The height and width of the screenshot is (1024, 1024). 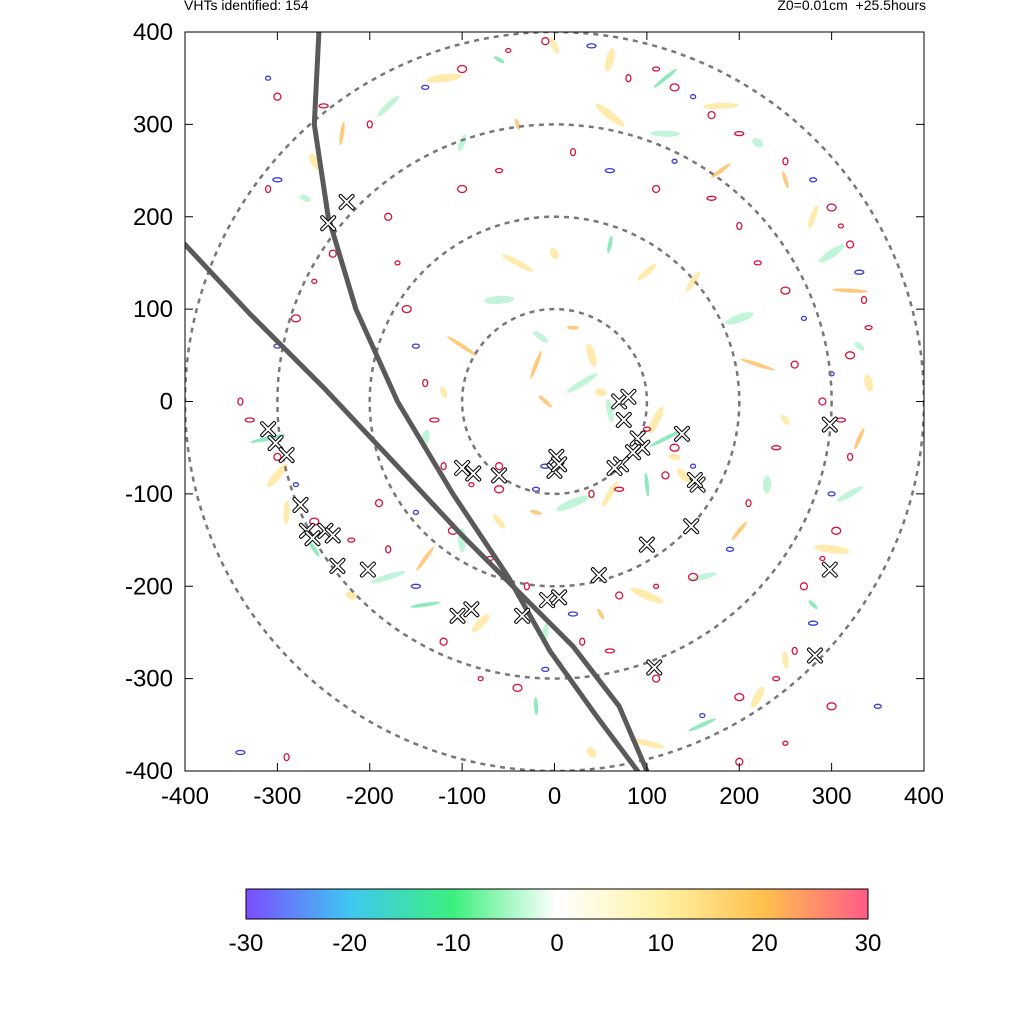 I want to click on colorbar-tick-label: 30, so click(x=868, y=943).